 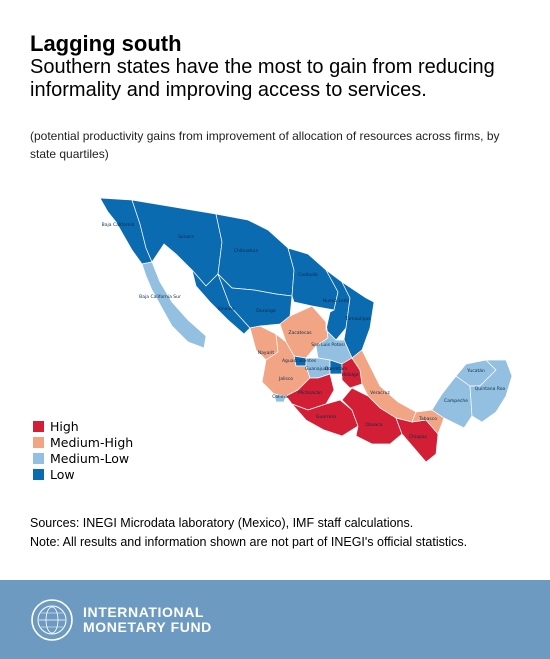 What do you see at coordinates (118, 225) in the screenshot?
I see `state-label: Baja California` at bounding box center [118, 225].